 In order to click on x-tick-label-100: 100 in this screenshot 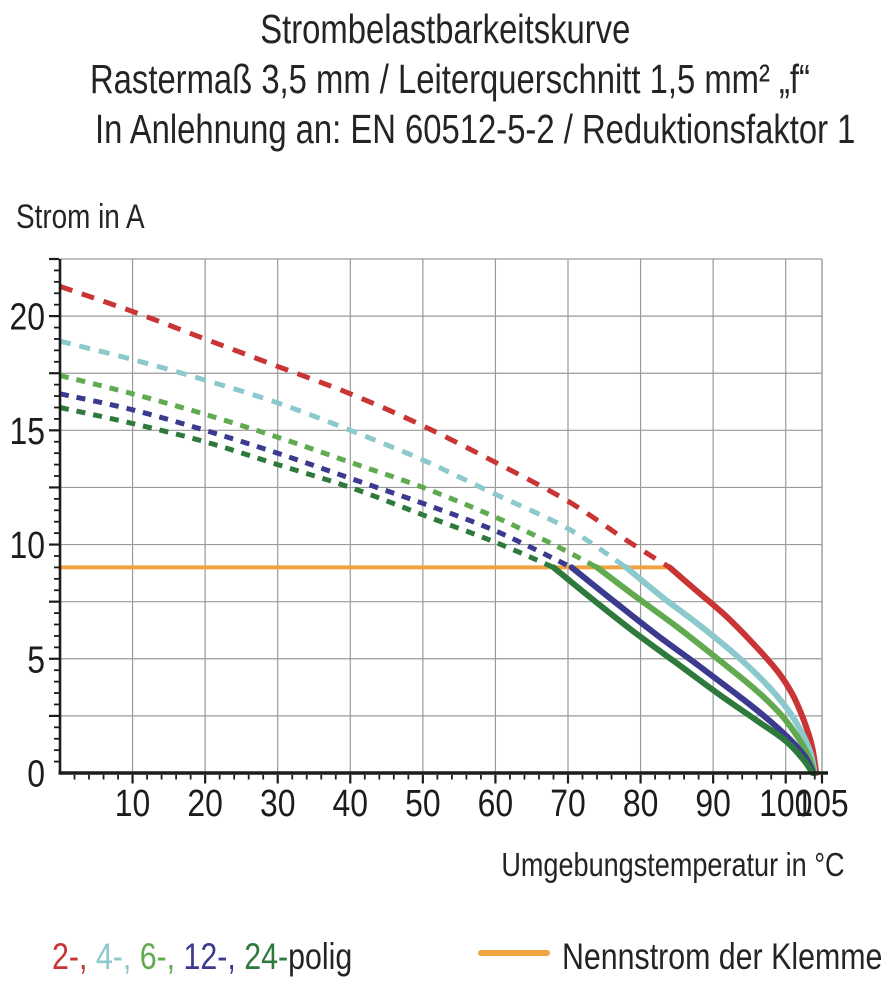, I will do `click(785, 803)`.